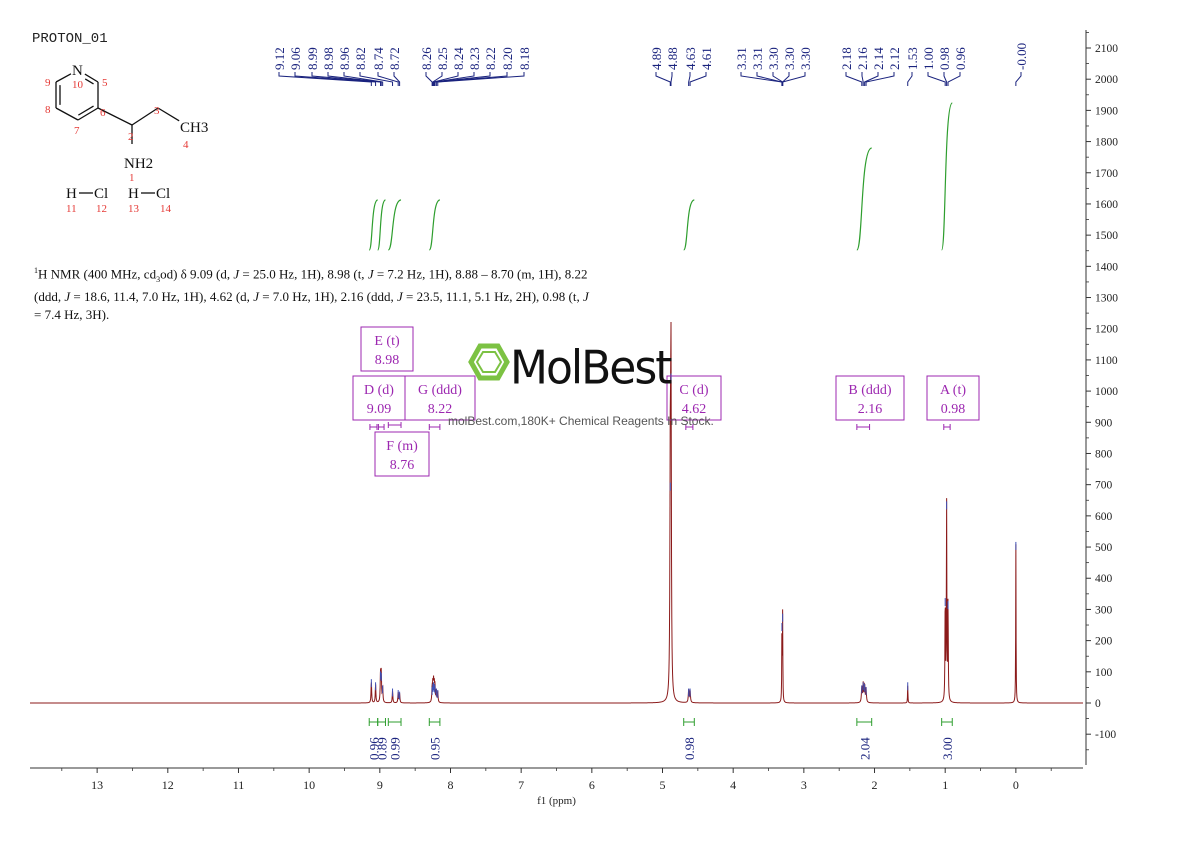 The image size is (1190, 841). What do you see at coordinates (373, 427) in the screenshot?
I see `multiplet-range` at bounding box center [373, 427].